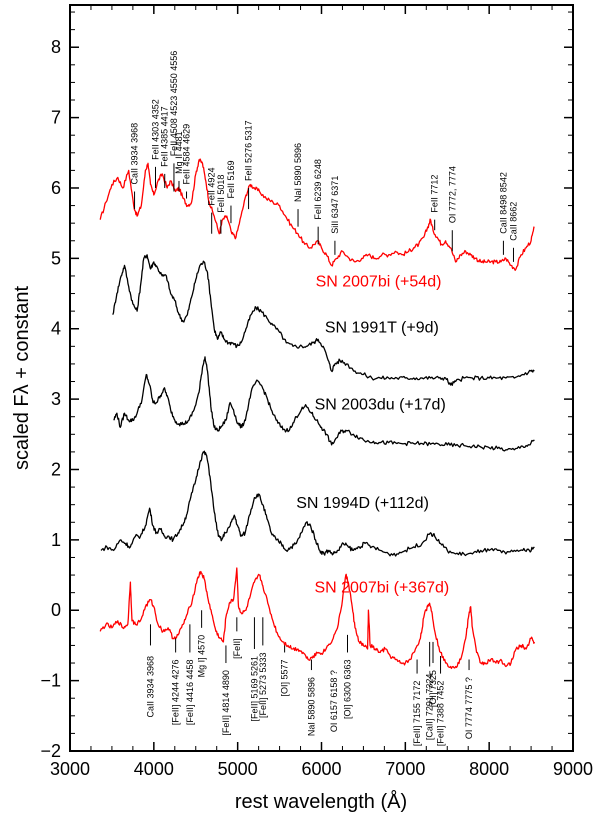 The height and width of the screenshot is (819, 595). What do you see at coordinates (285, 678) in the screenshot?
I see `annotation-label: [OI] 5577` at bounding box center [285, 678].